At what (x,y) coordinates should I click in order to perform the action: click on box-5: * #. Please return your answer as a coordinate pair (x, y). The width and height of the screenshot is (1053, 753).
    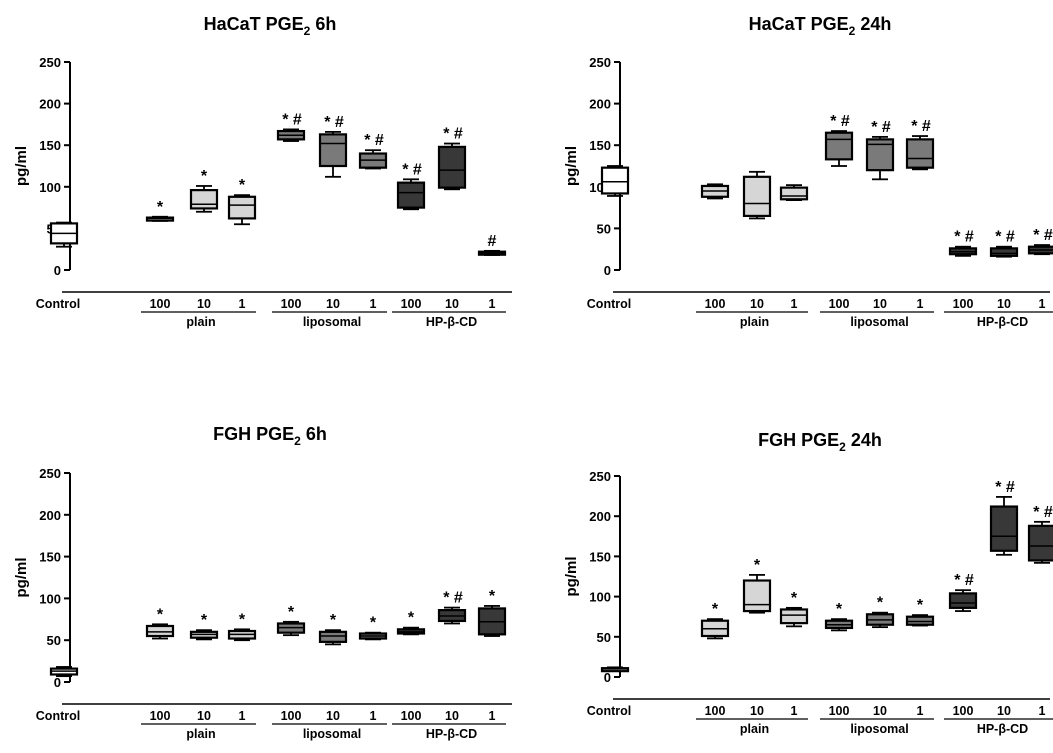
    Looking at the image, I should click on (291, 126).